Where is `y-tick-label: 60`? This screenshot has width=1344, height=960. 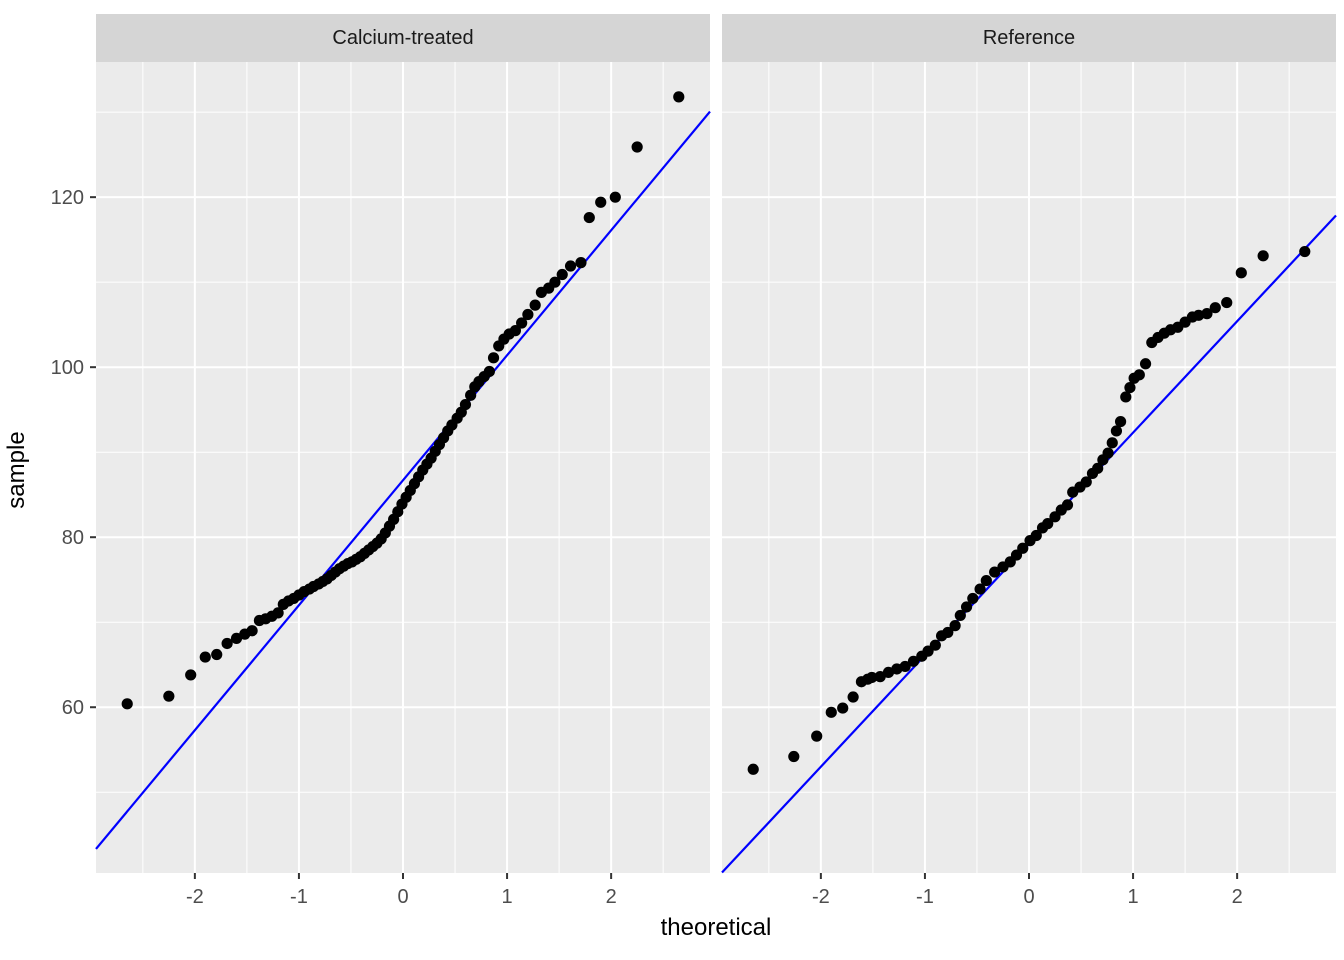 y-tick-label: 60 is located at coordinates (73, 708).